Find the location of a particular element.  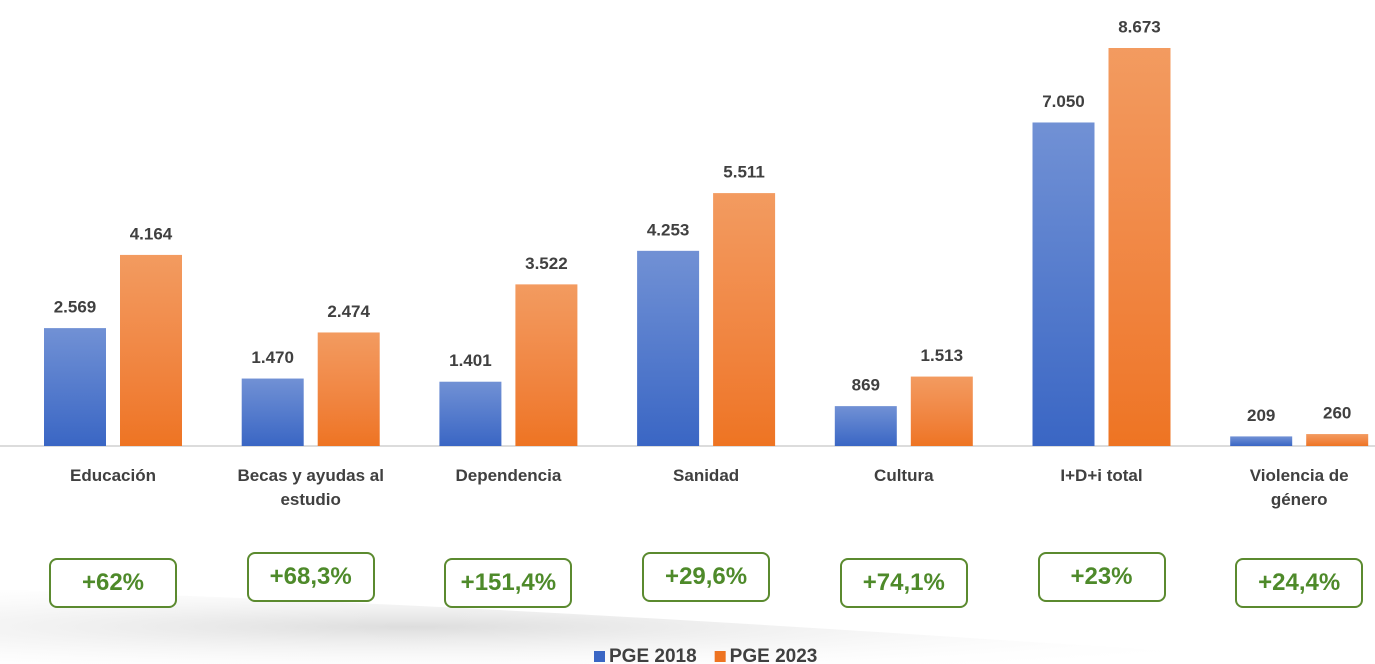

x-tick-label: I+D+i total is located at coordinates (1101, 475).